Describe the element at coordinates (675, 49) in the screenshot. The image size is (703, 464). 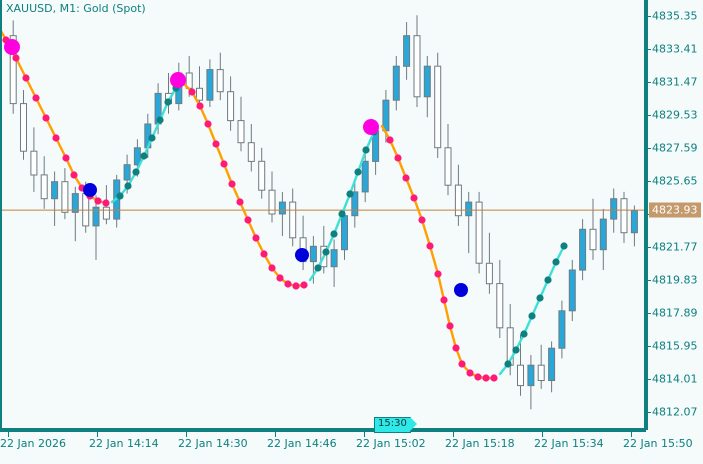
I see `price-tick-label: 4833.41` at that location.